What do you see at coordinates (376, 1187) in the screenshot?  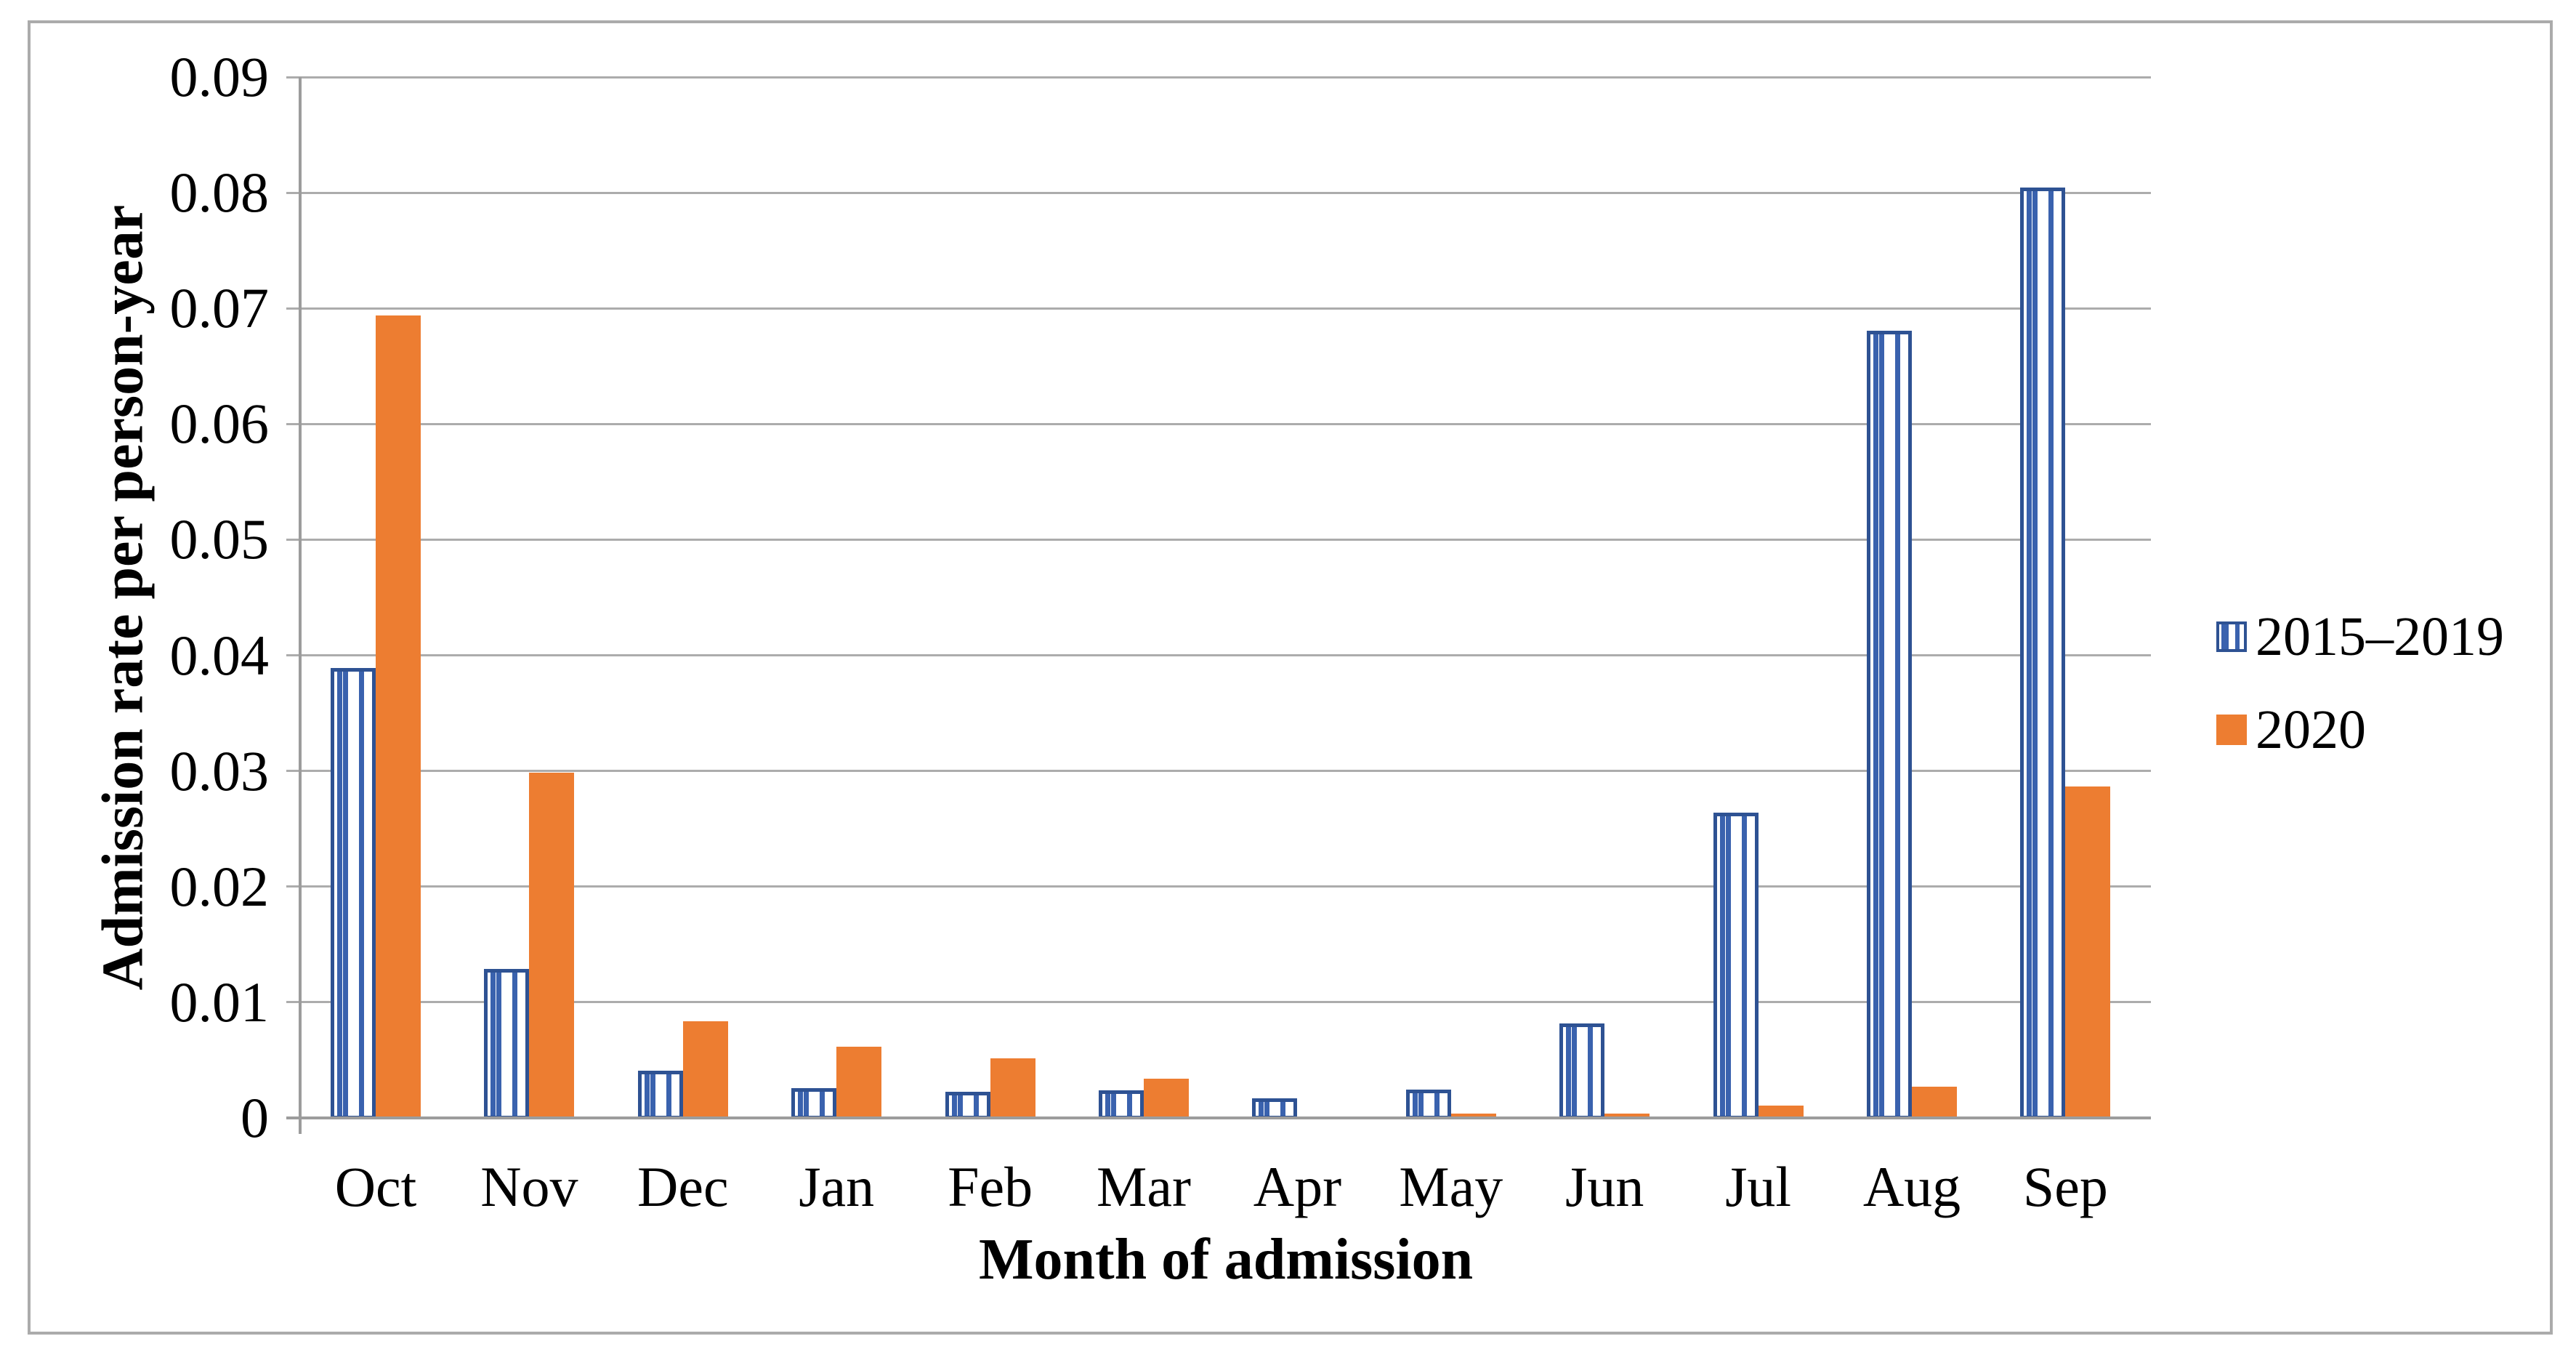 I see `x-tick-label-oct: Oct` at bounding box center [376, 1187].